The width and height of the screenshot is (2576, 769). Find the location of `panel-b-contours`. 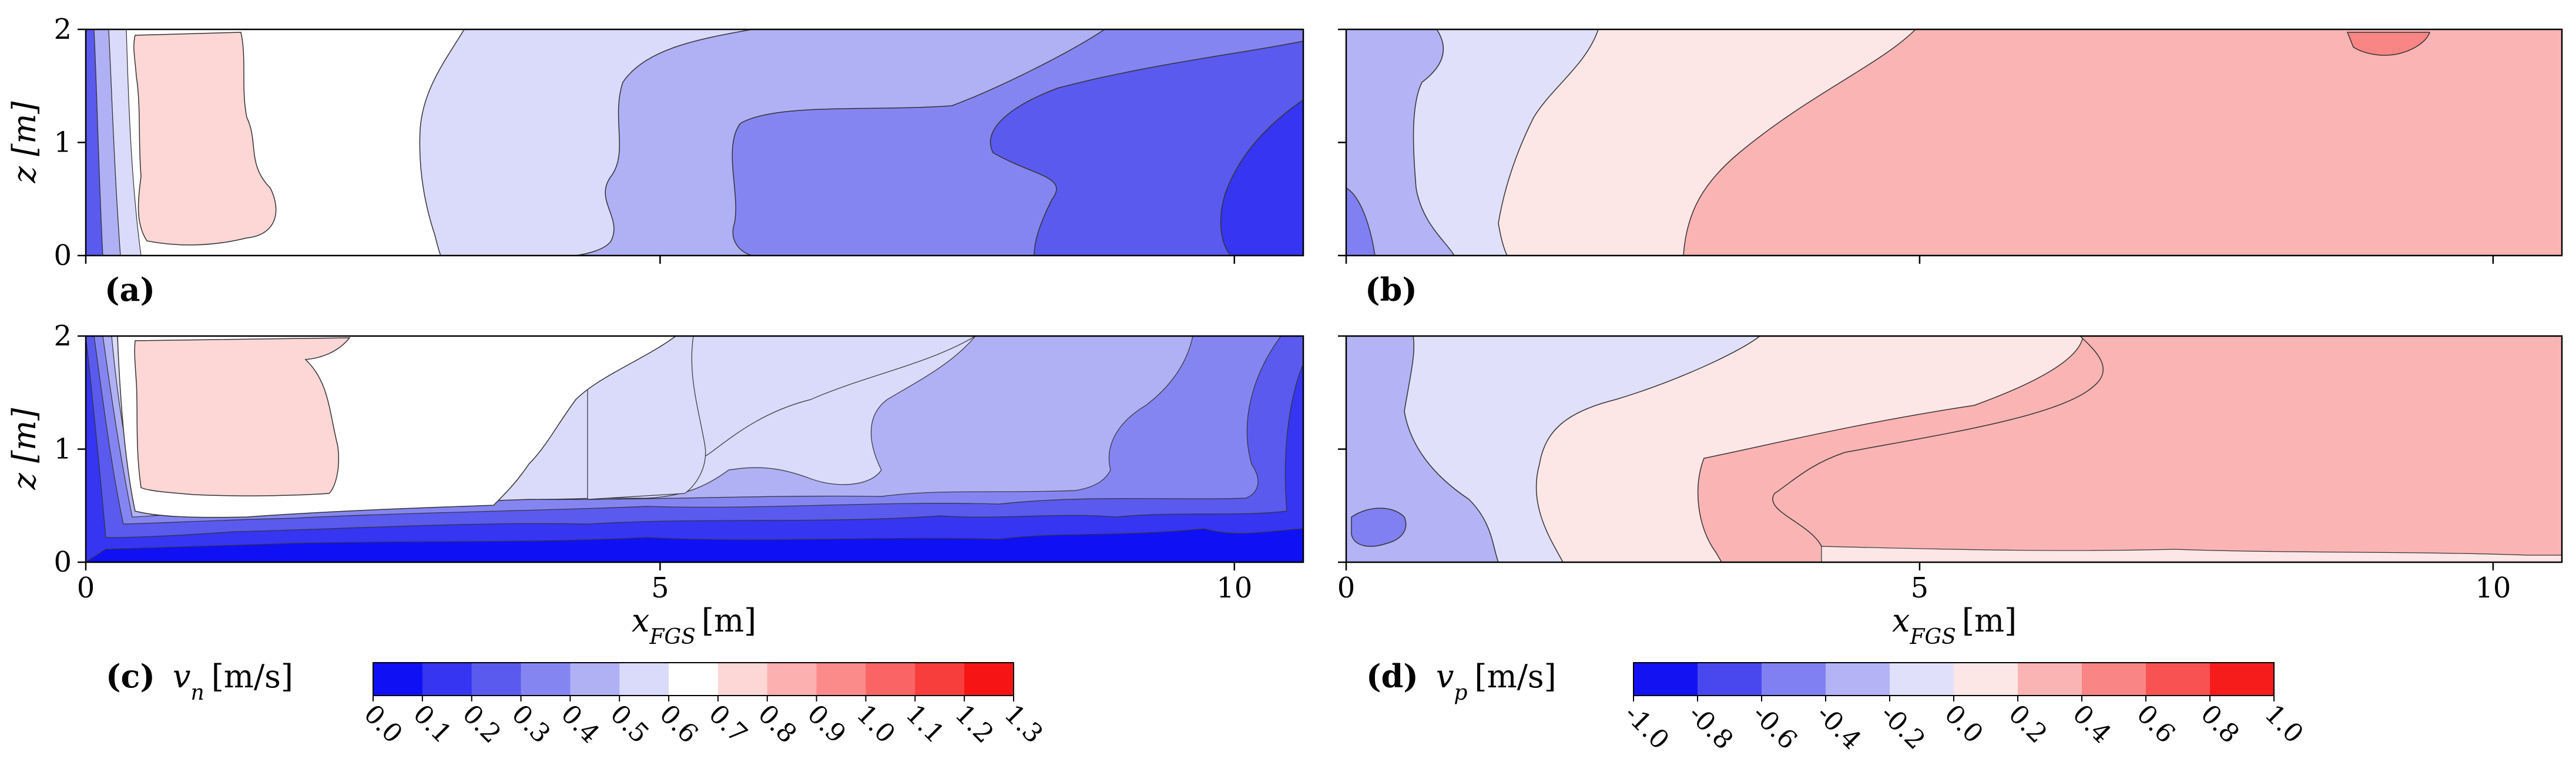

panel-b-contours is located at coordinates (1954, 142).